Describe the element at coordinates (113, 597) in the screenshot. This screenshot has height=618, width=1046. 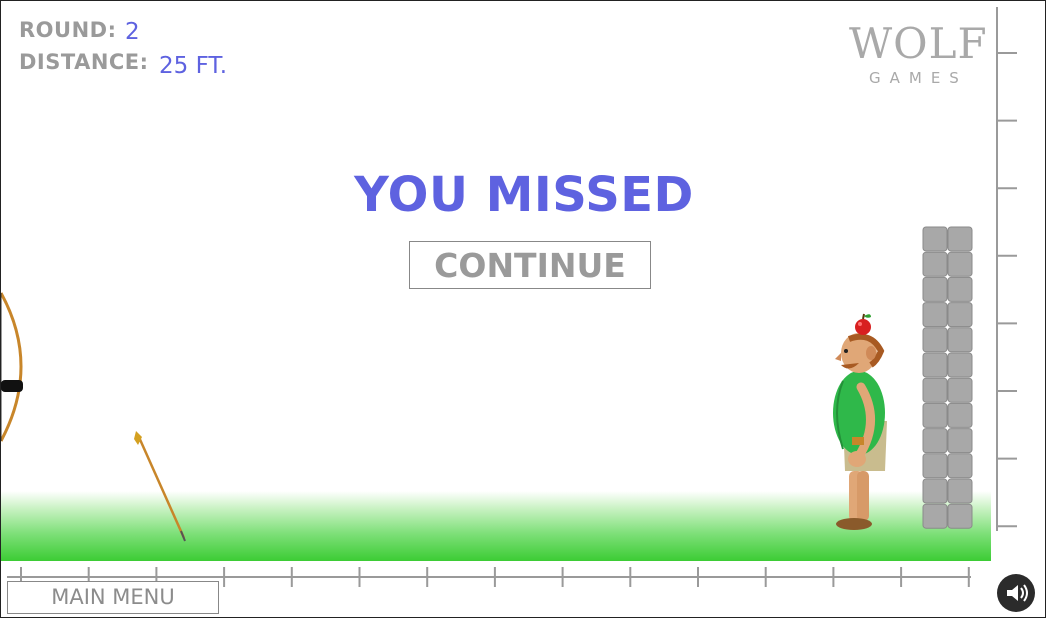
I see `main-menu-button: MAIN MENU` at that location.